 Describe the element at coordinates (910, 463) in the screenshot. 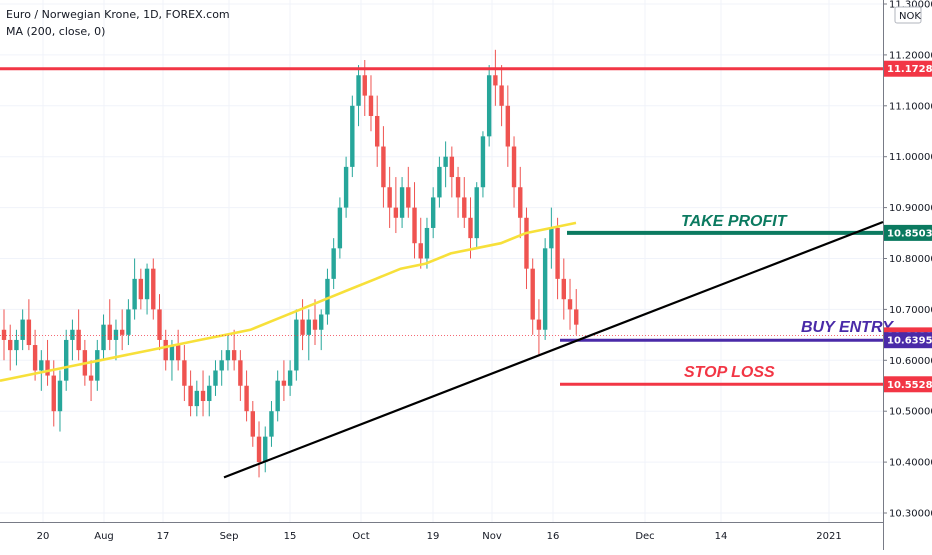

I see `y-tick-label: 10.40000` at that location.